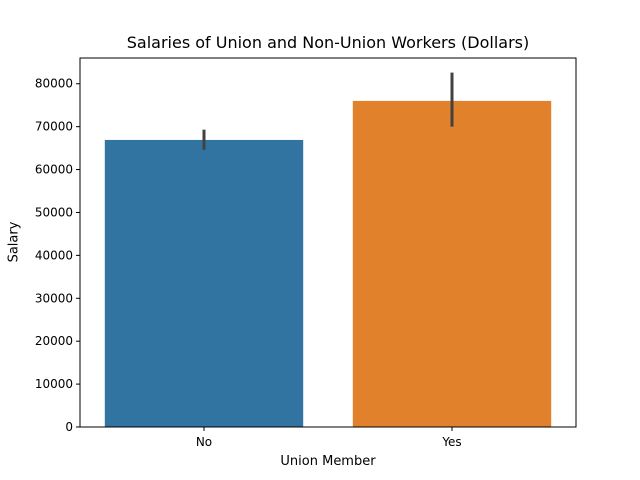 The width and height of the screenshot is (640, 480). What do you see at coordinates (54, 298) in the screenshot?
I see `y-tick-label: 30000` at bounding box center [54, 298].